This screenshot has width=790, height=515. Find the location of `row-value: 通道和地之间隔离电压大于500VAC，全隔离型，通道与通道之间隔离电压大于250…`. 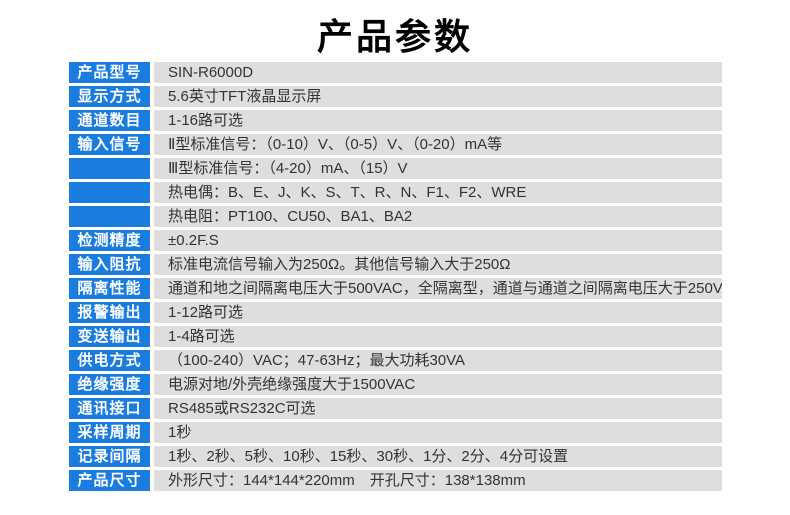

row-value: 通道和地之间隔离电压大于500VAC，全隔离型，通道与通道之间隔离电压大于250… is located at coordinates (438, 288).